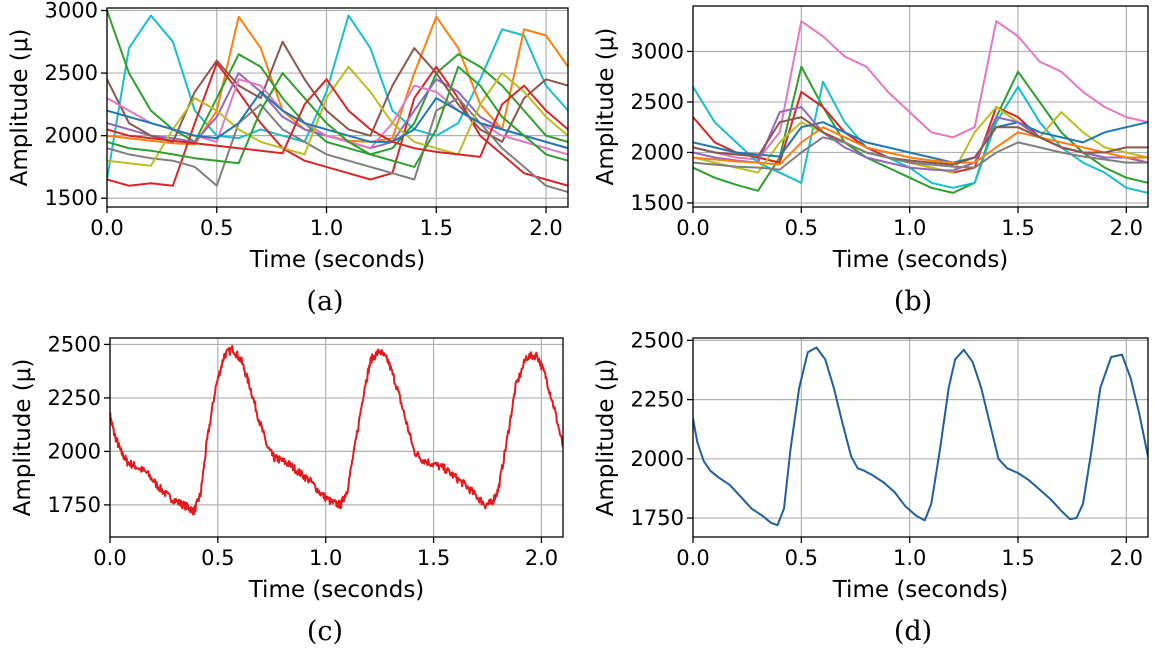 The height and width of the screenshot is (655, 1155). I want to click on series-line-filtered, so click(920, 436).